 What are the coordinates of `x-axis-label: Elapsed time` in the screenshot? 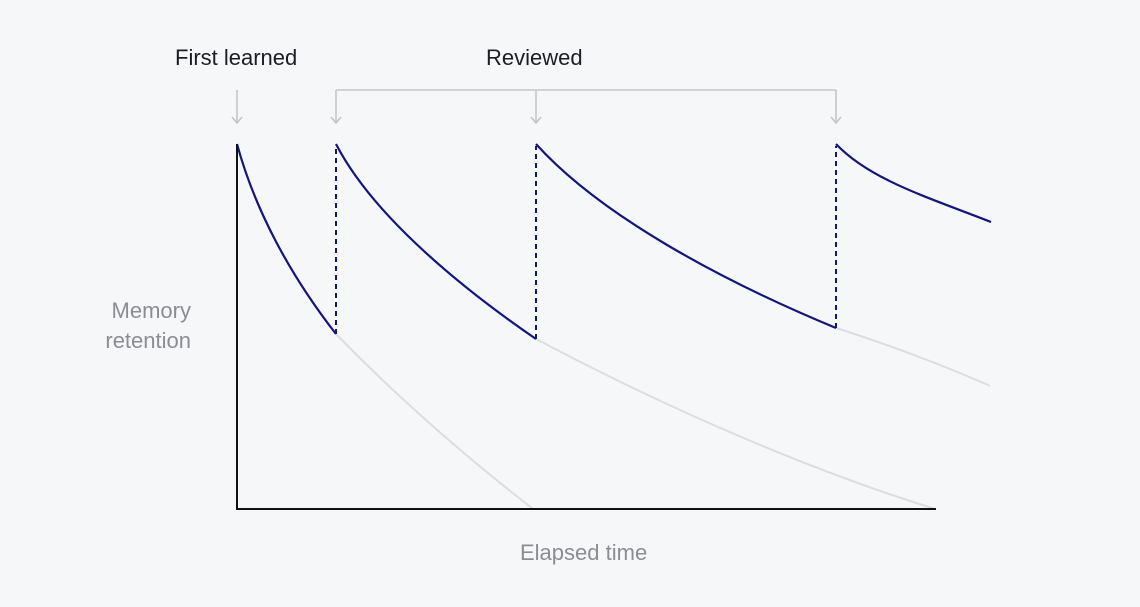 It's located at (584, 552).